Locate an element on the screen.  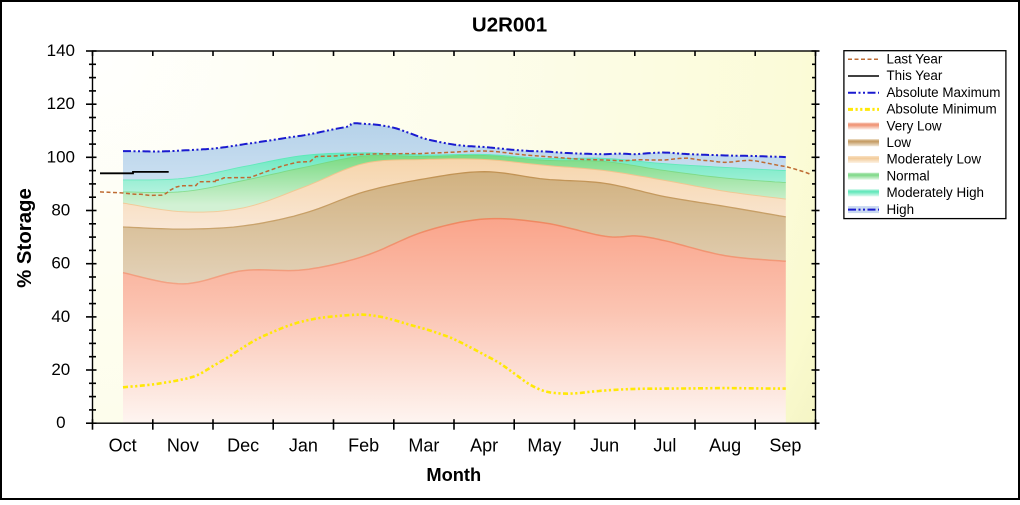
svg-text: 100 is located at coordinates (61, 156).